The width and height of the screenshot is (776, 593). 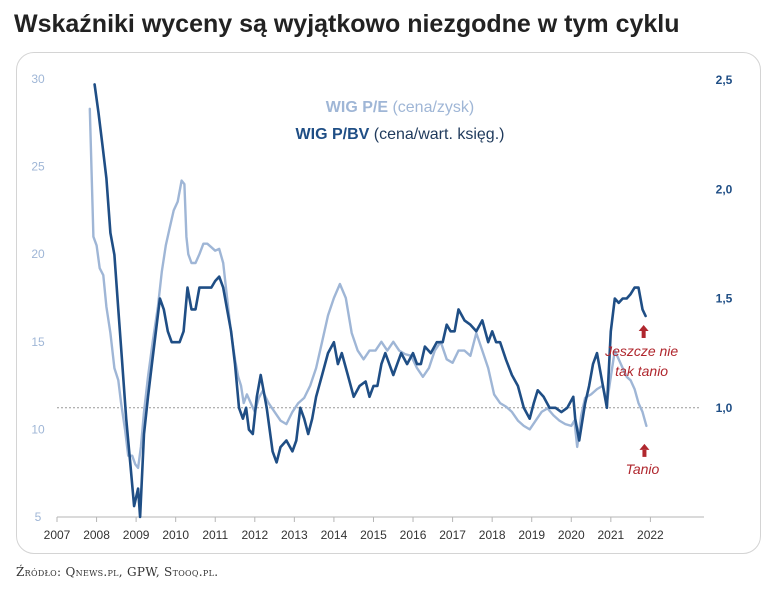 I want to click on left-tick-label: 25, so click(x=38, y=167).